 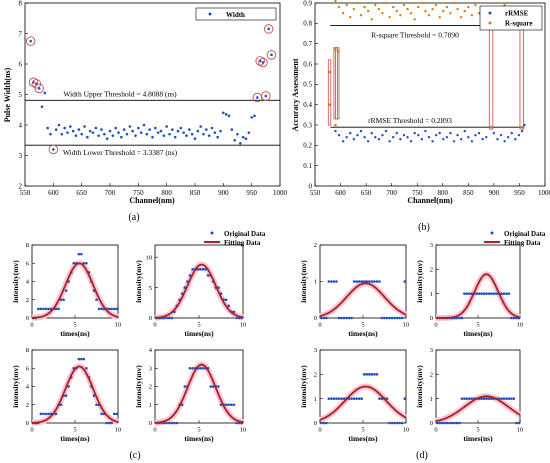 I want to click on a-y-tick-label: 4, so click(x=21, y=125).